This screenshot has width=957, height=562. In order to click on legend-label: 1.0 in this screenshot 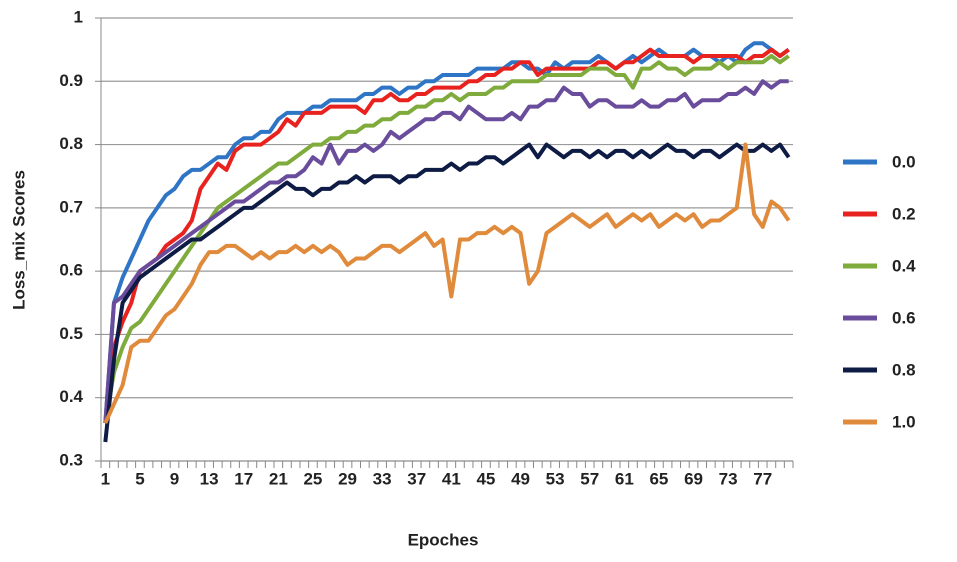, I will do `click(904, 421)`.